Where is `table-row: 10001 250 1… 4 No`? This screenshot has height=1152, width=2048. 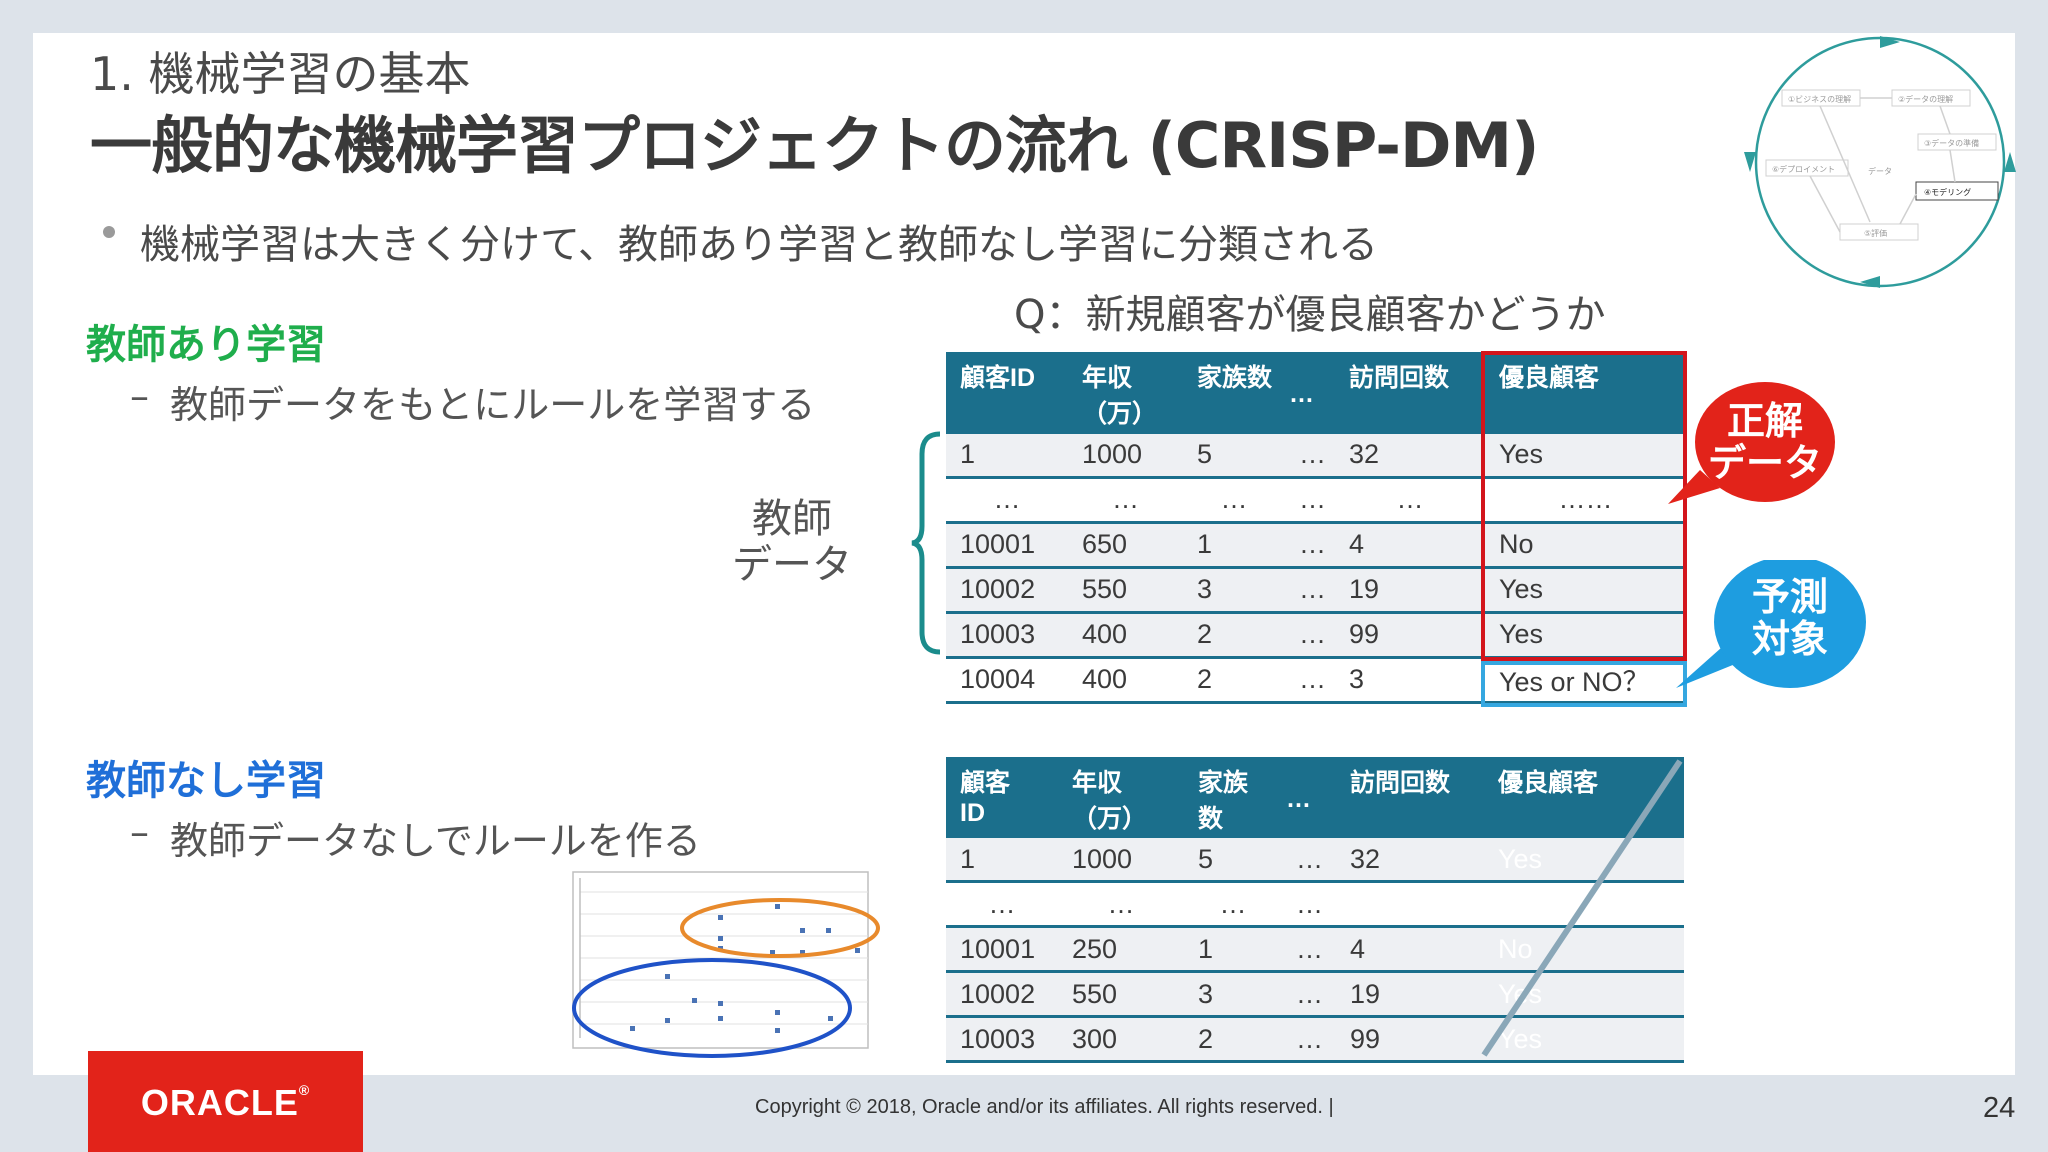
table-row: 10001 250 1… 4 No is located at coordinates (1315, 948).